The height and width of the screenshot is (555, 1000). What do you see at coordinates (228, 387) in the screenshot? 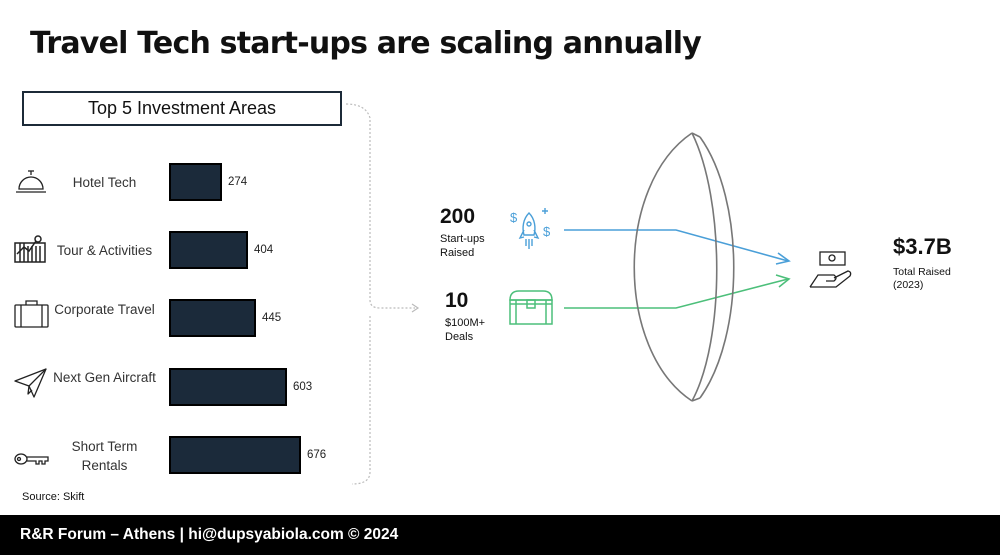
I see `bar-next-gen-aircraft` at bounding box center [228, 387].